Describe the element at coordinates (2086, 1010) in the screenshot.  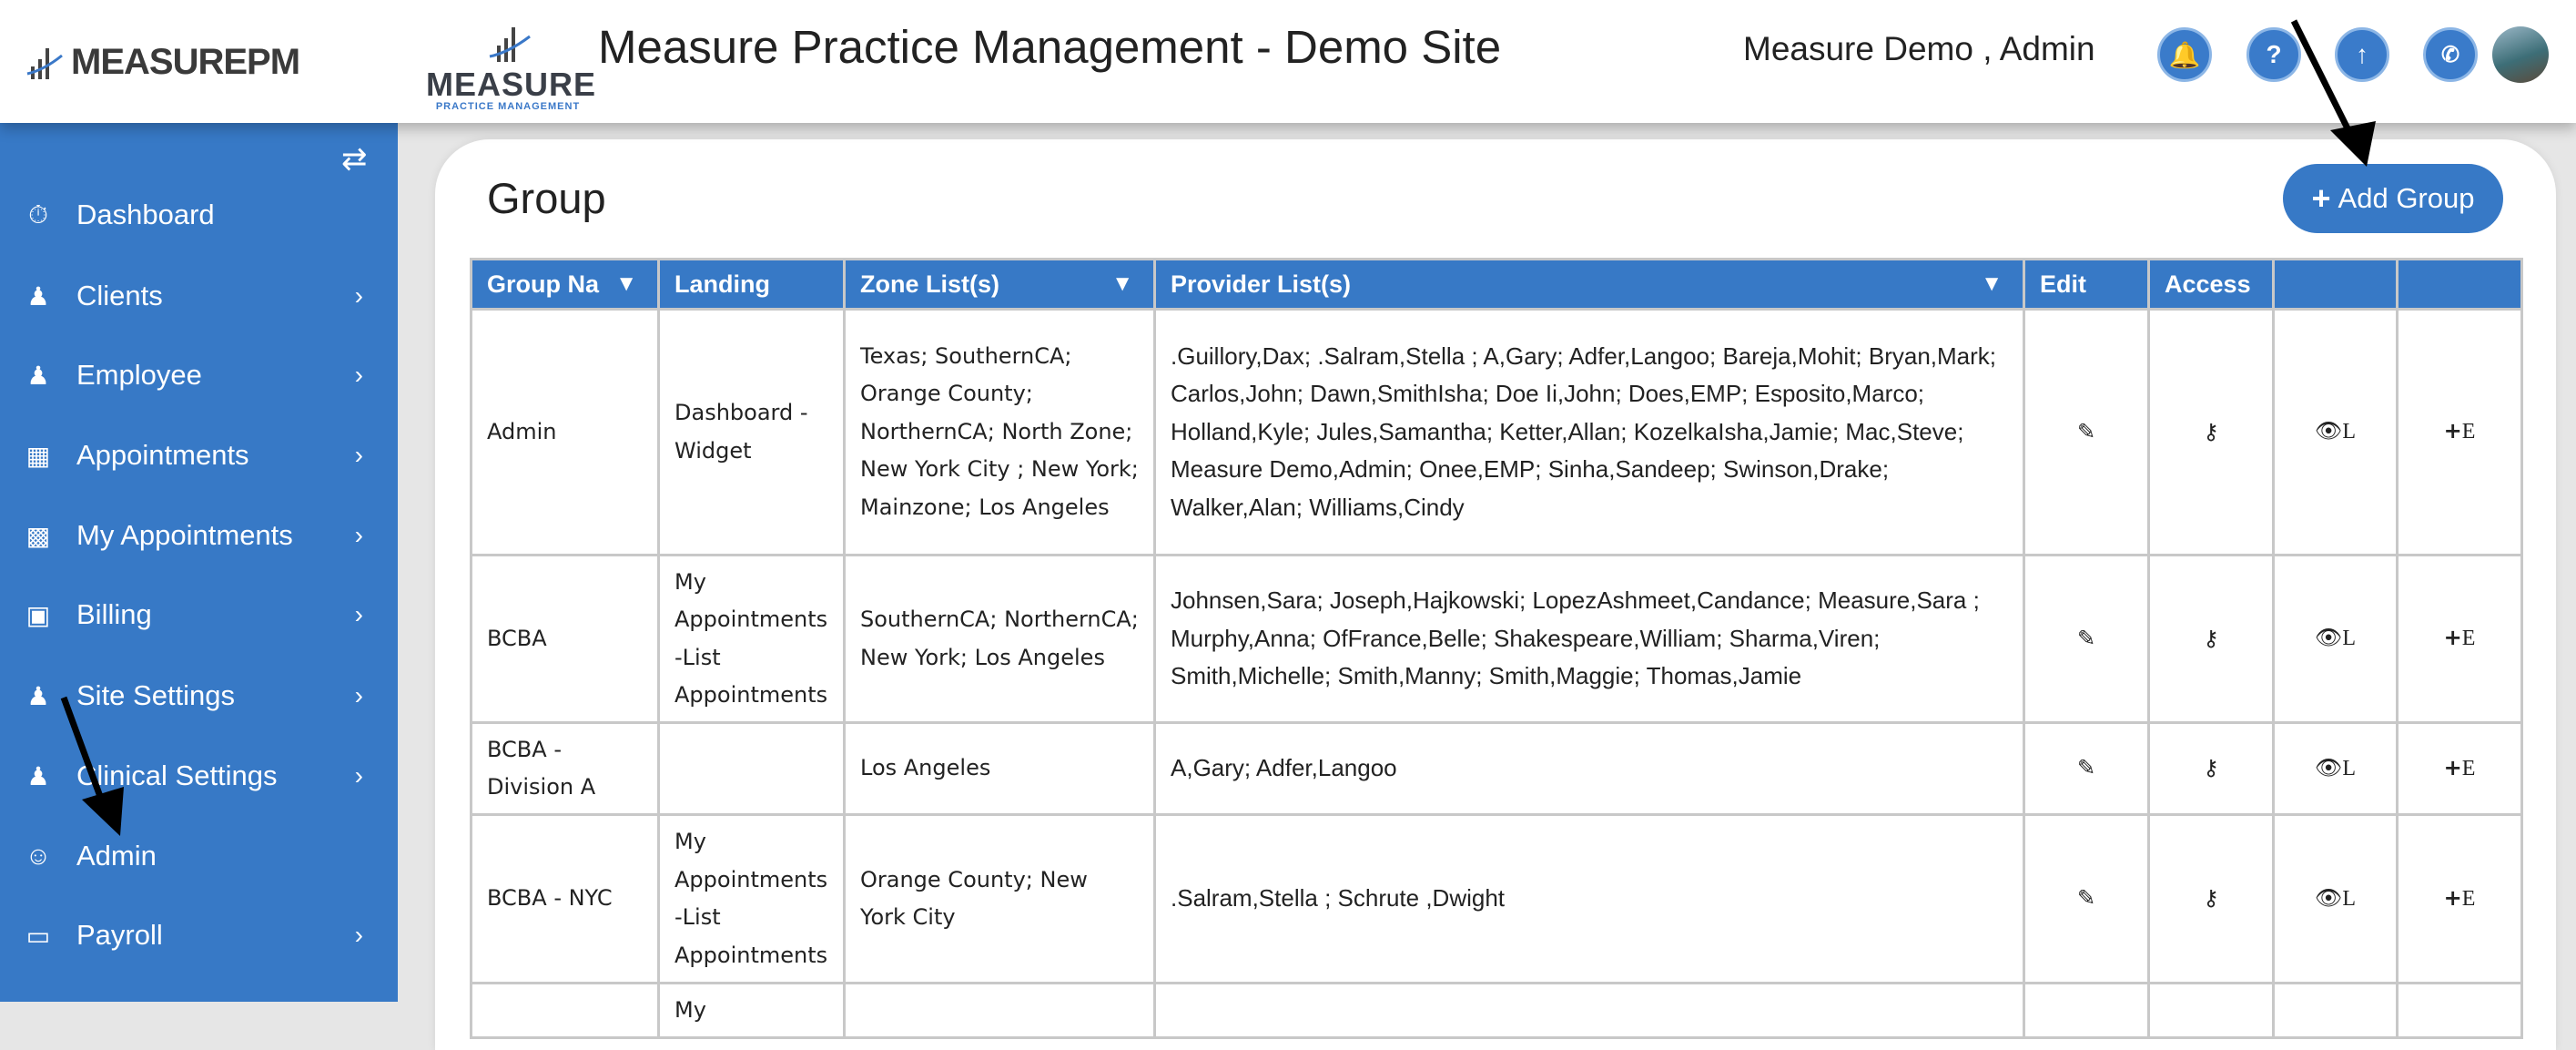
I see `edit-pencil-button` at that location.